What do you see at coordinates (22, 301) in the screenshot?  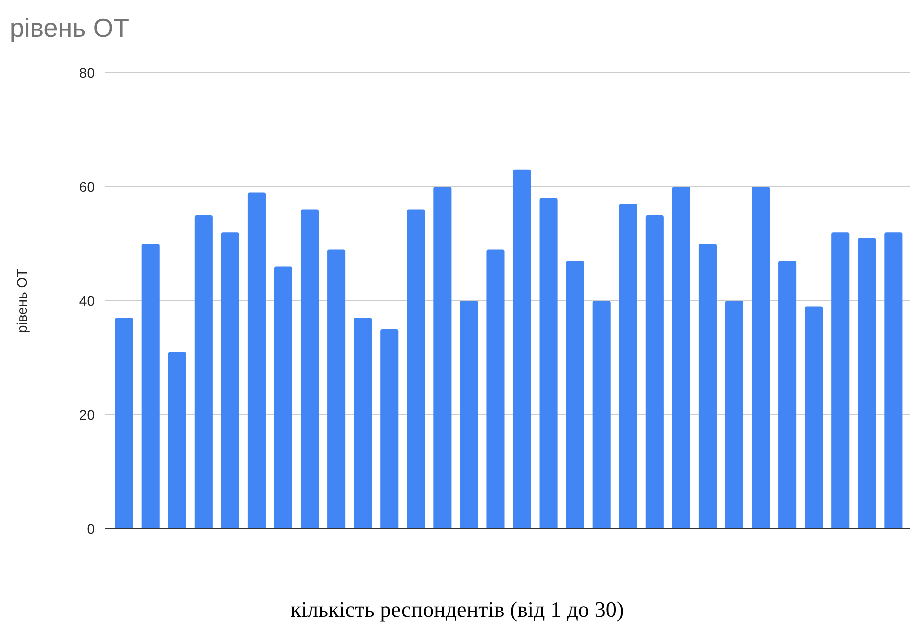 I see `y-axis-title: рівень ОТ` at bounding box center [22, 301].